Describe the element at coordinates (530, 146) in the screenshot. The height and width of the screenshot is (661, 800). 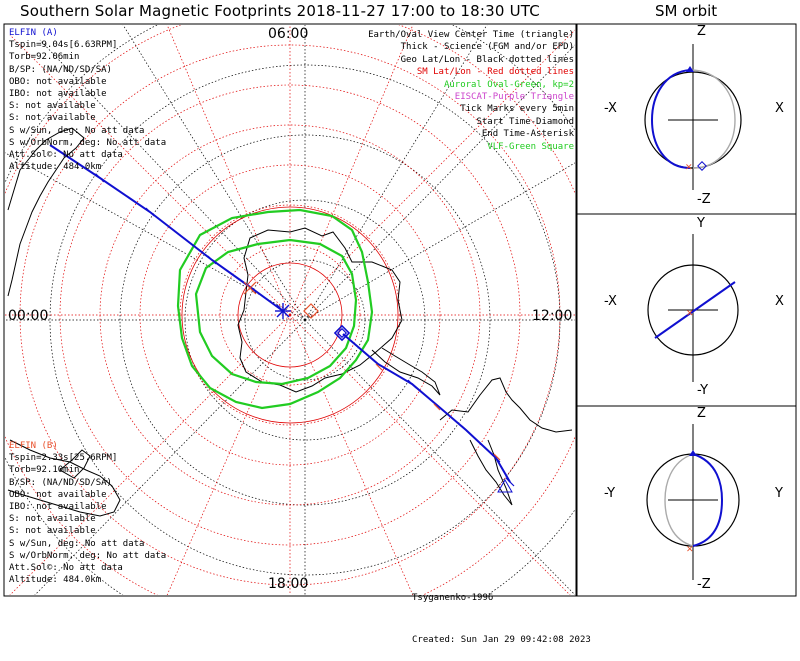
I see `legend-entry: VLF-Green Square` at that location.